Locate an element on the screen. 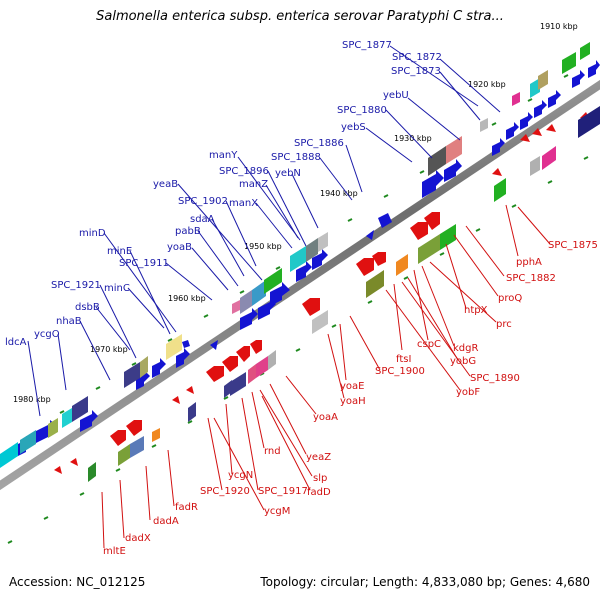 This screenshot has height=600, width=600. gene-label: yeaZ is located at coordinates (318, 457).